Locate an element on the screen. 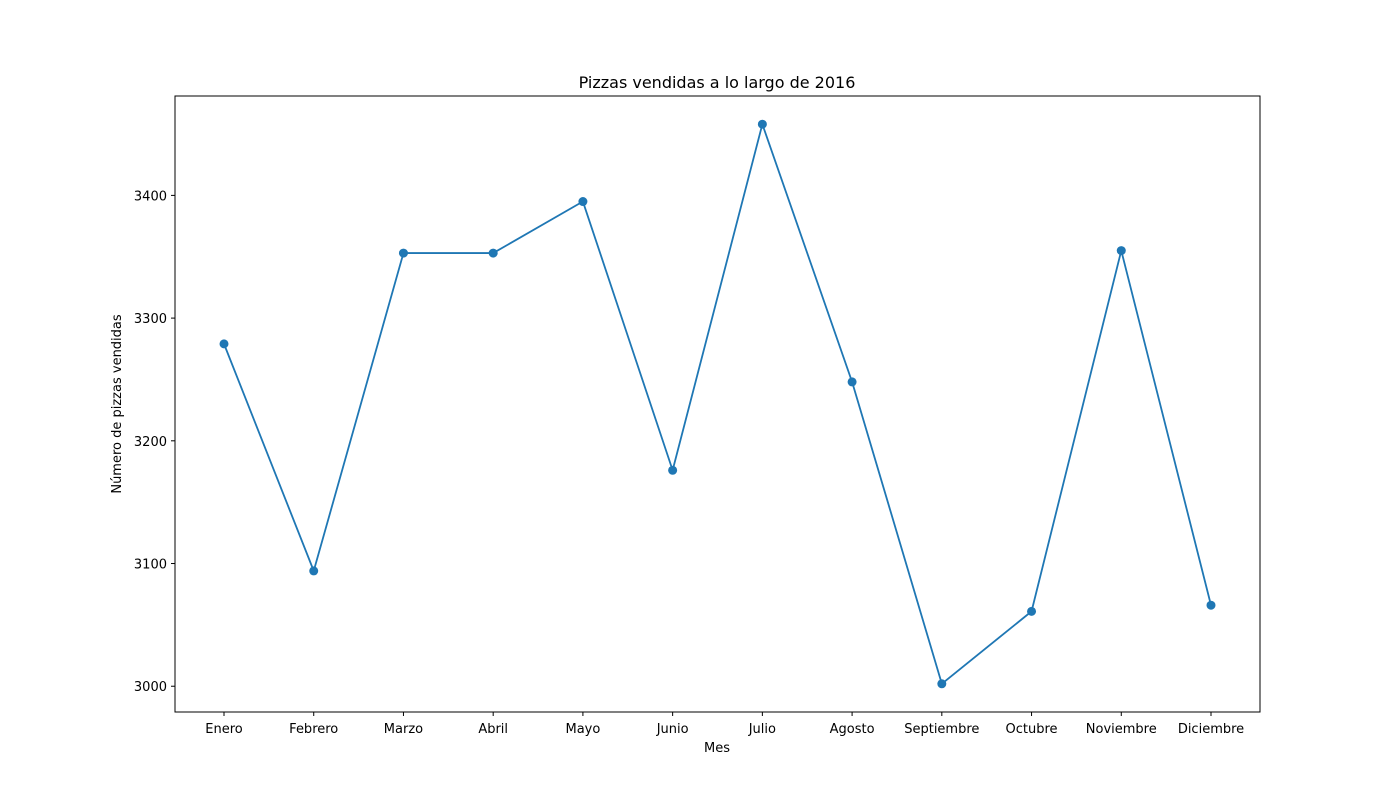 This screenshot has height=800, width=1400. data-point-enero is located at coordinates (224, 344).